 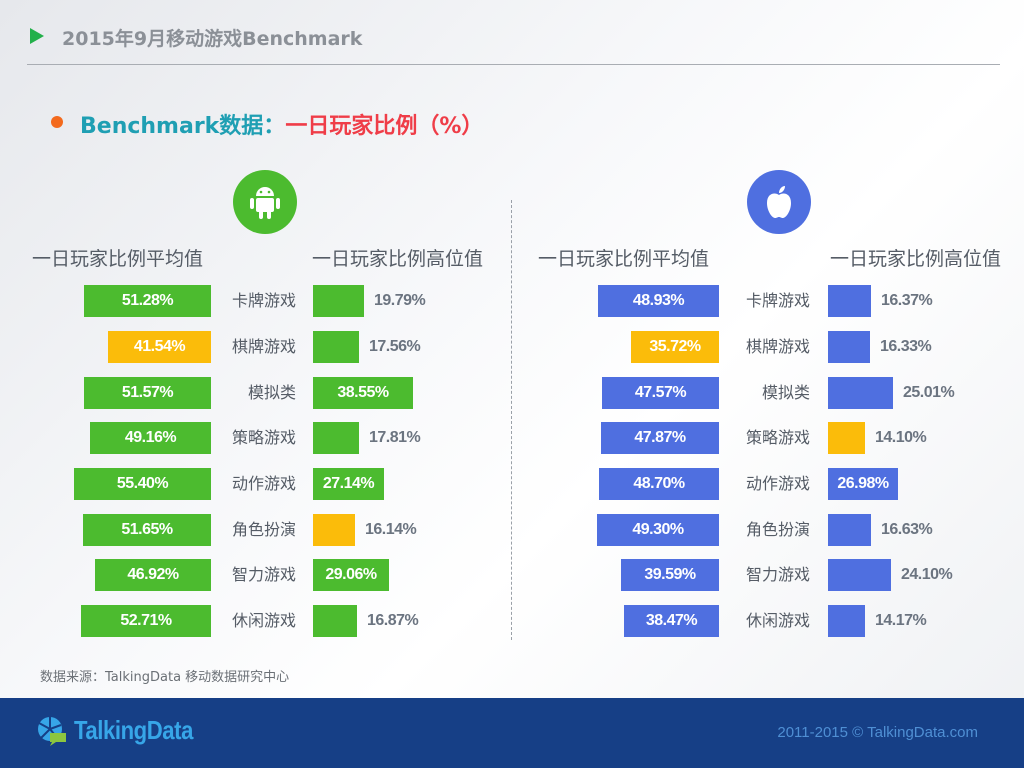 I want to click on android-high-value: 16.87%, so click(x=393, y=620).